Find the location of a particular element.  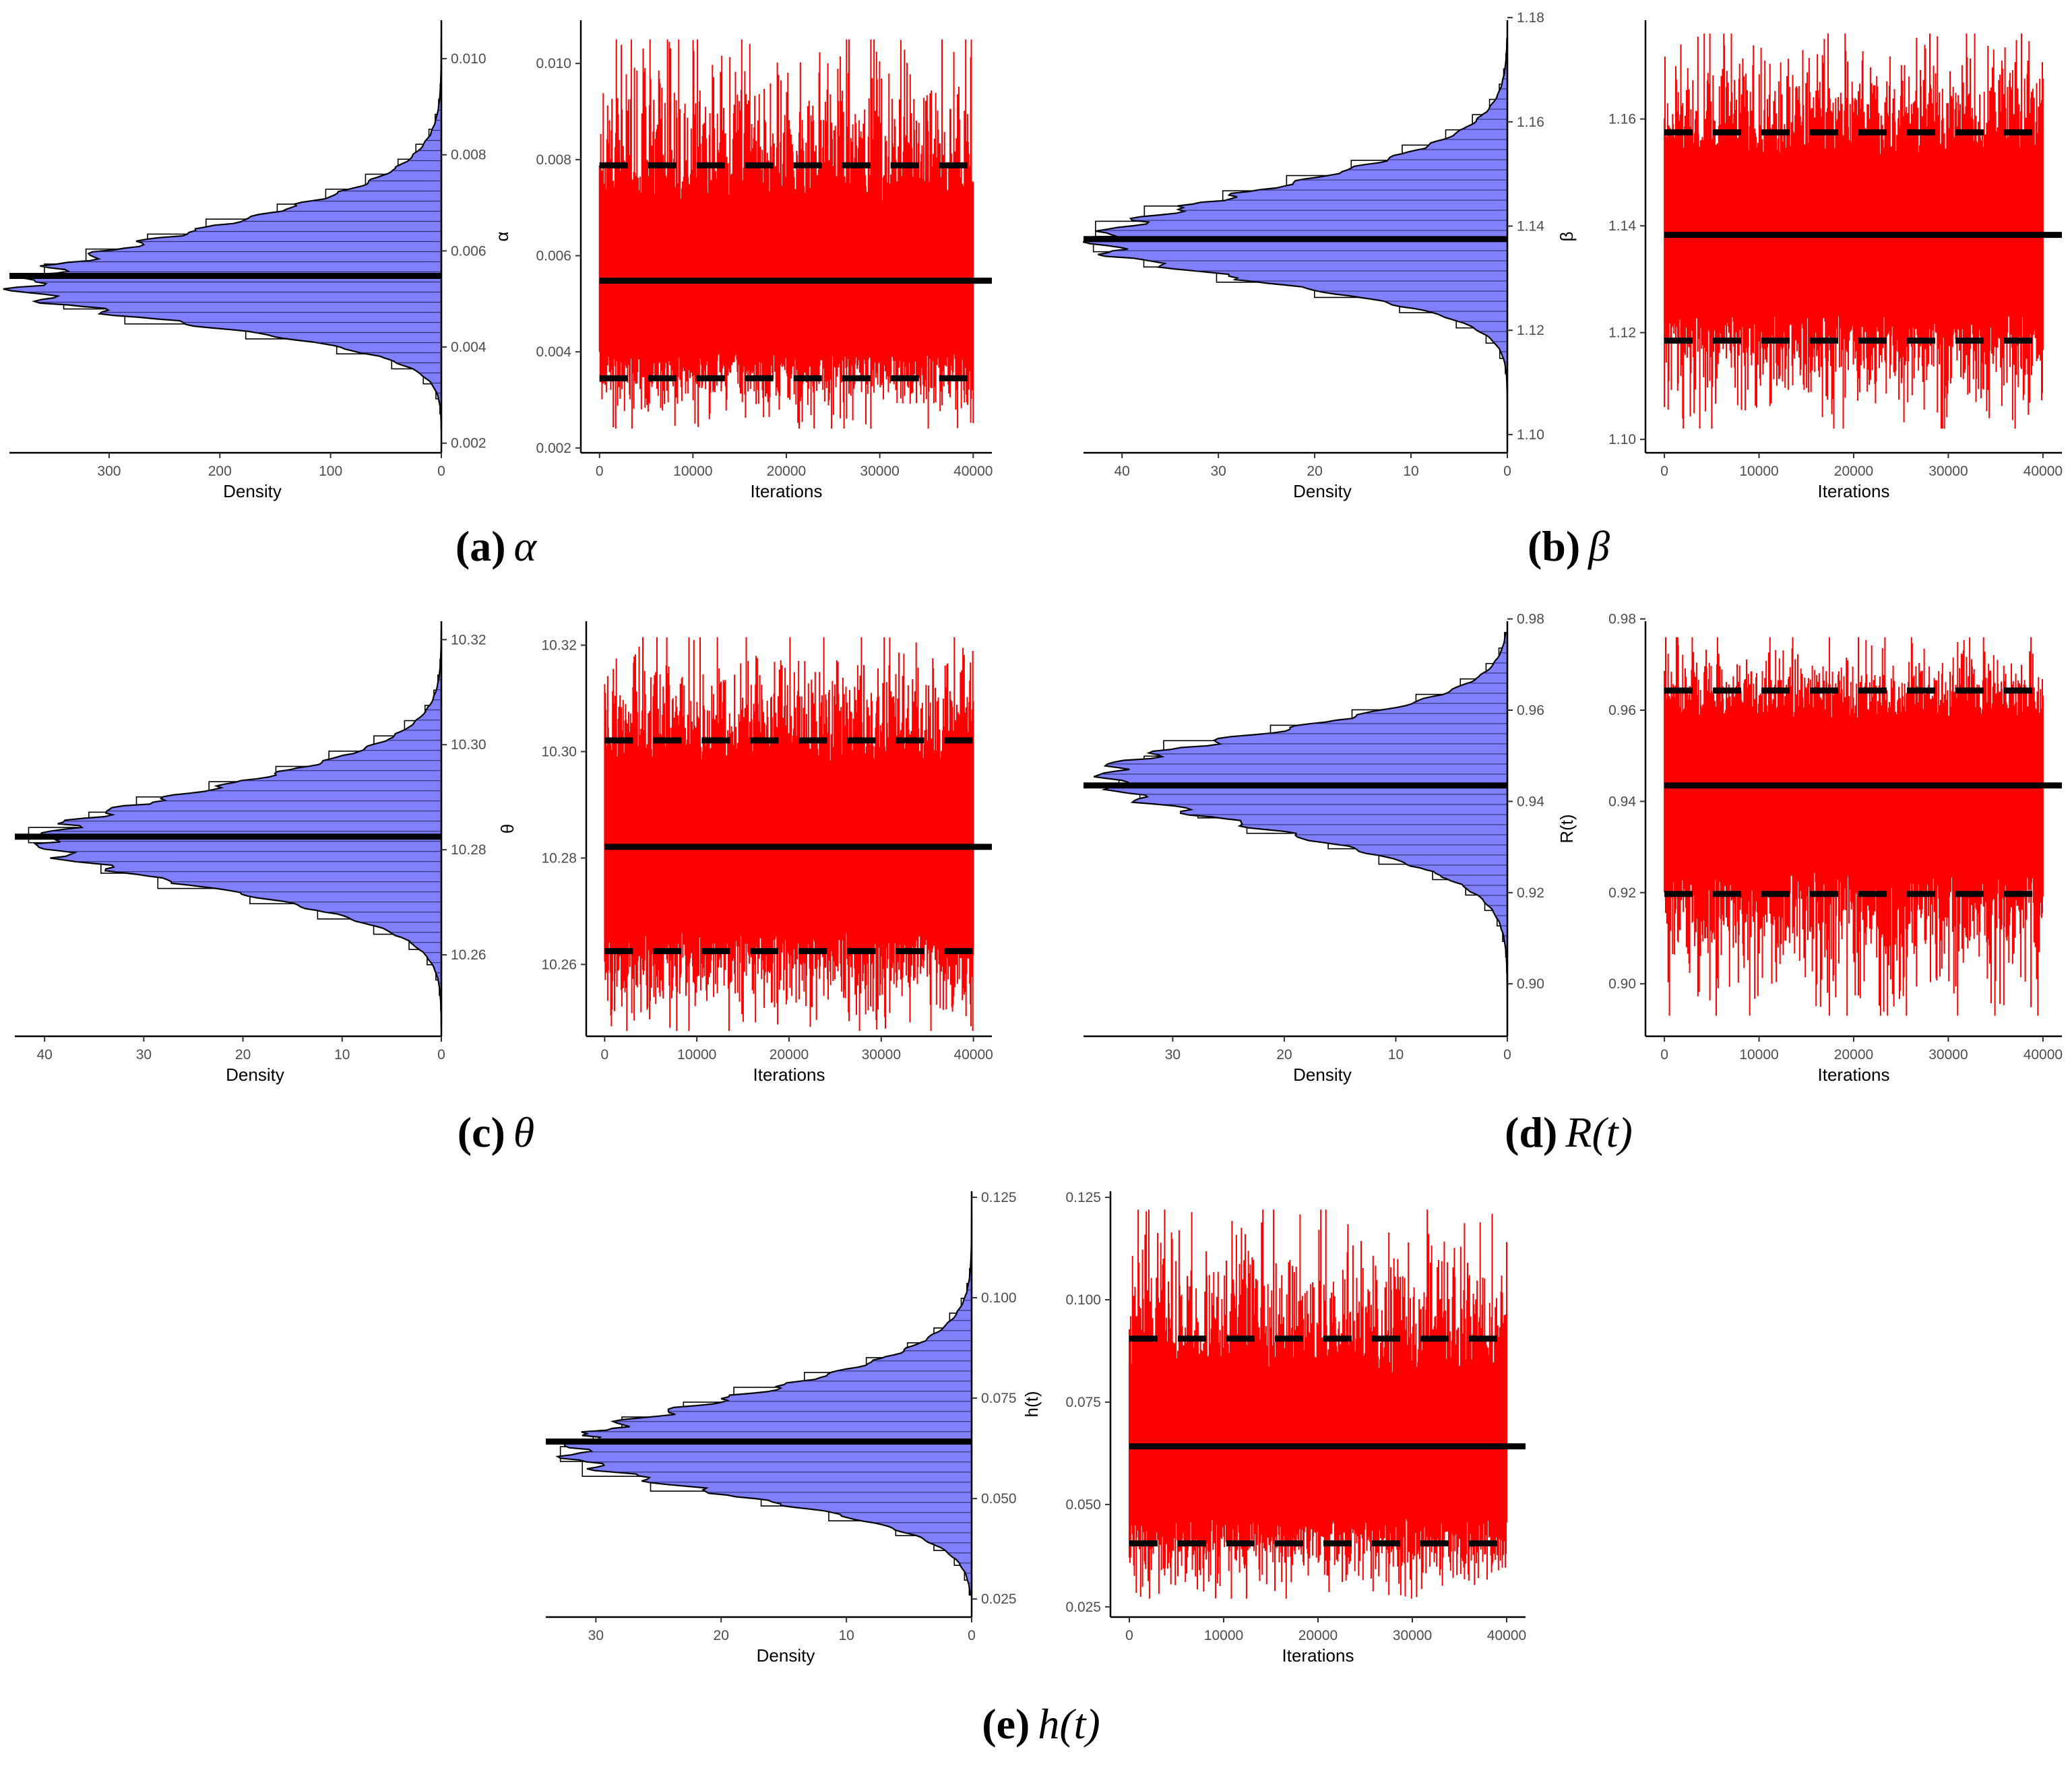

caption-symbol: R(t) is located at coordinates (1599, 1132).